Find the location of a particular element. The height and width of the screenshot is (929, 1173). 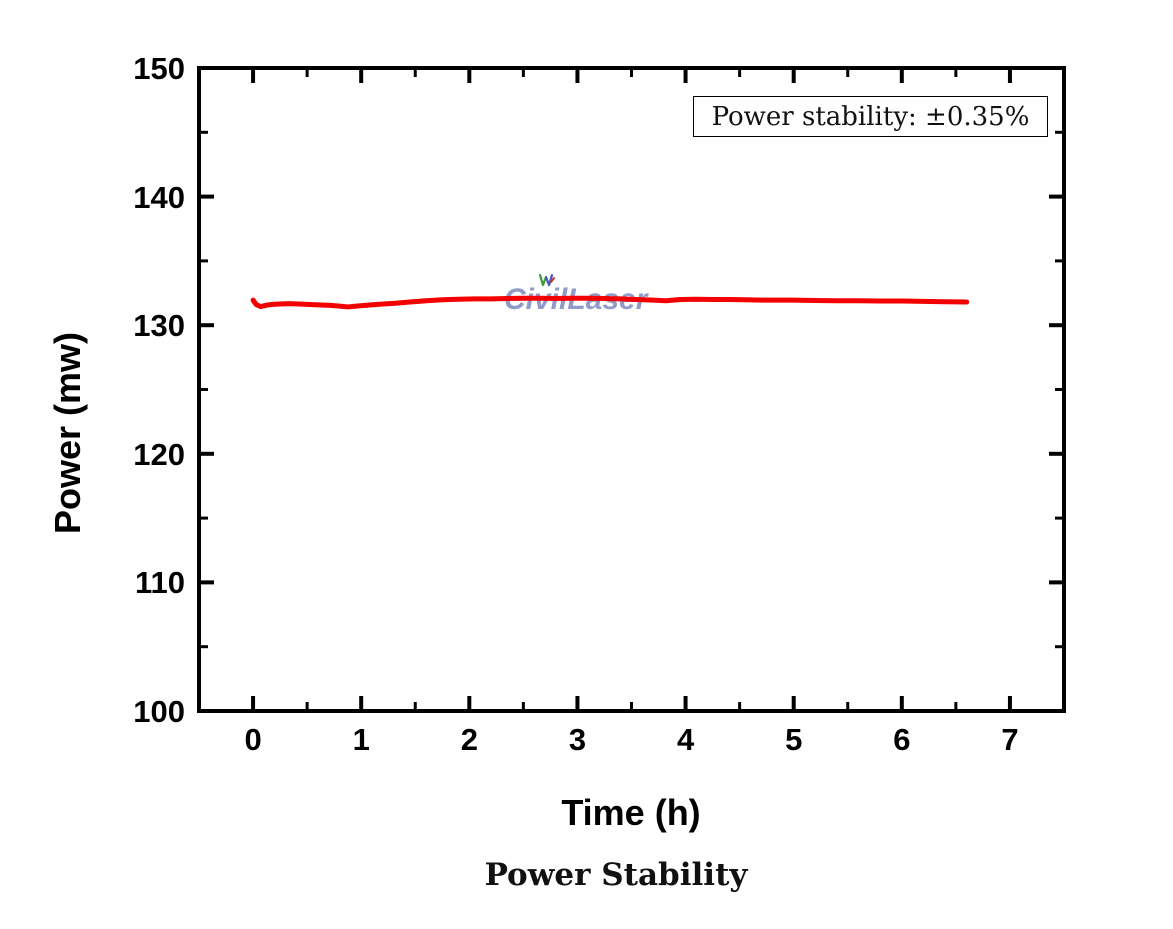

x-tick-label: 0 is located at coordinates (253, 739).